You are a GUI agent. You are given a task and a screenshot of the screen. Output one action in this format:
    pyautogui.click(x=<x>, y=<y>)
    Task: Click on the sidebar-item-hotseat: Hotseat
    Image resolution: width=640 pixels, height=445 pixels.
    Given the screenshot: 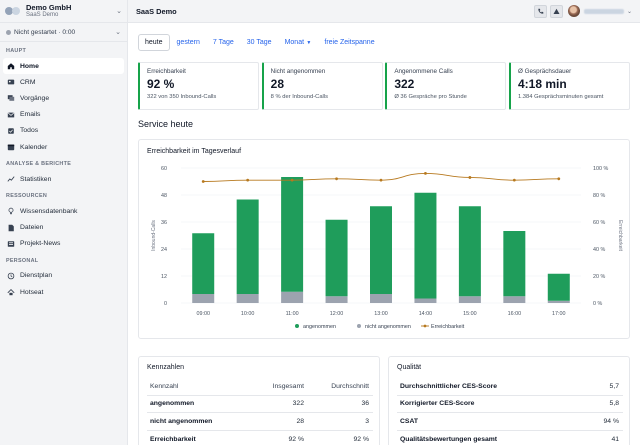 What is the action you would take?
    pyautogui.click(x=63, y=292)
    